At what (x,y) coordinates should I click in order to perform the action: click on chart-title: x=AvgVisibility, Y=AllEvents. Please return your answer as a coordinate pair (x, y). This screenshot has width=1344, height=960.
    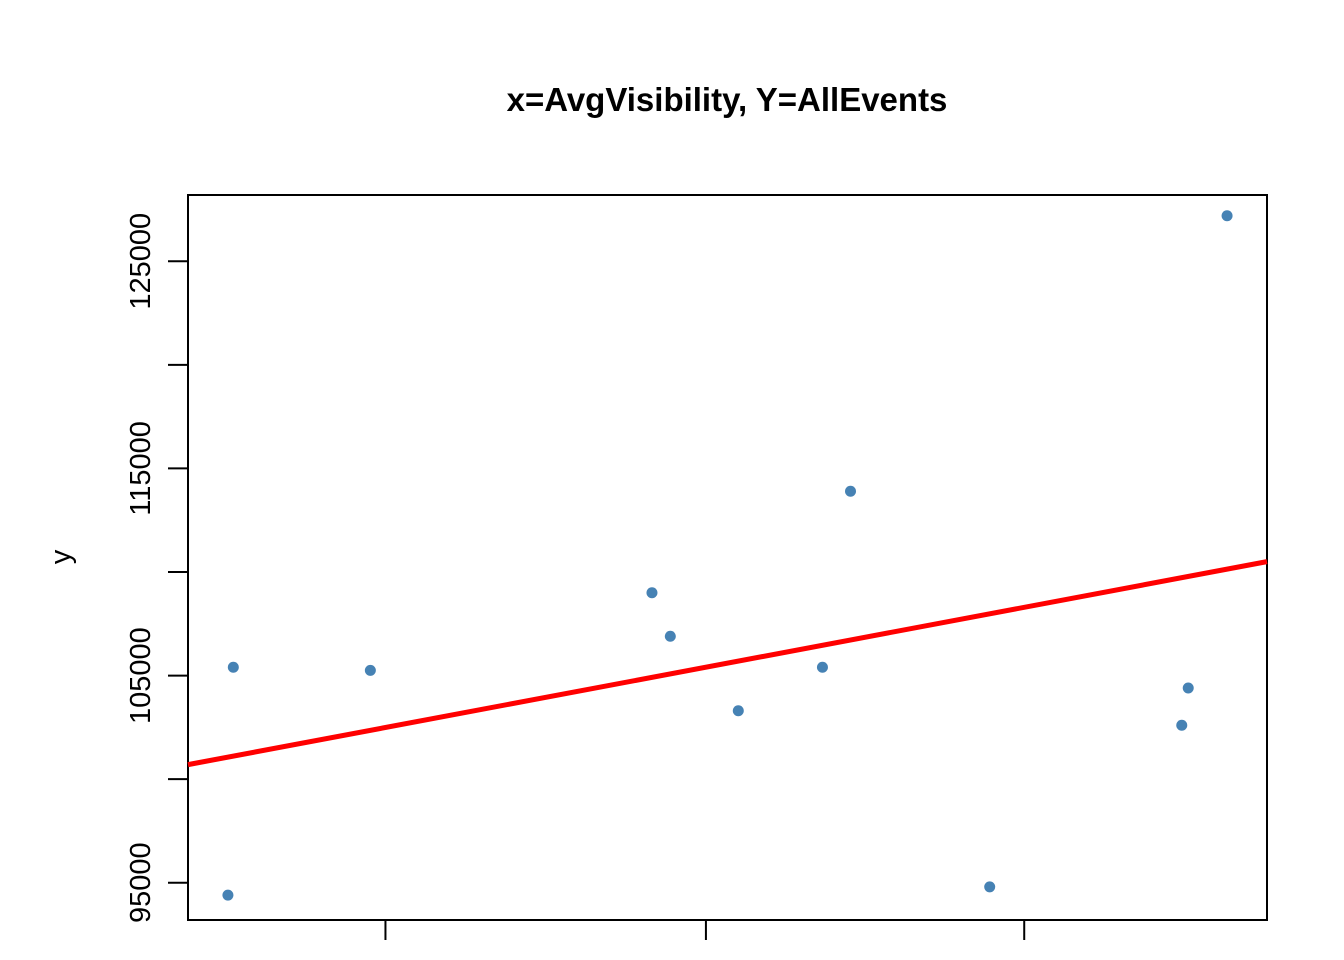
    Looking at the image, I should click on (727, 99).